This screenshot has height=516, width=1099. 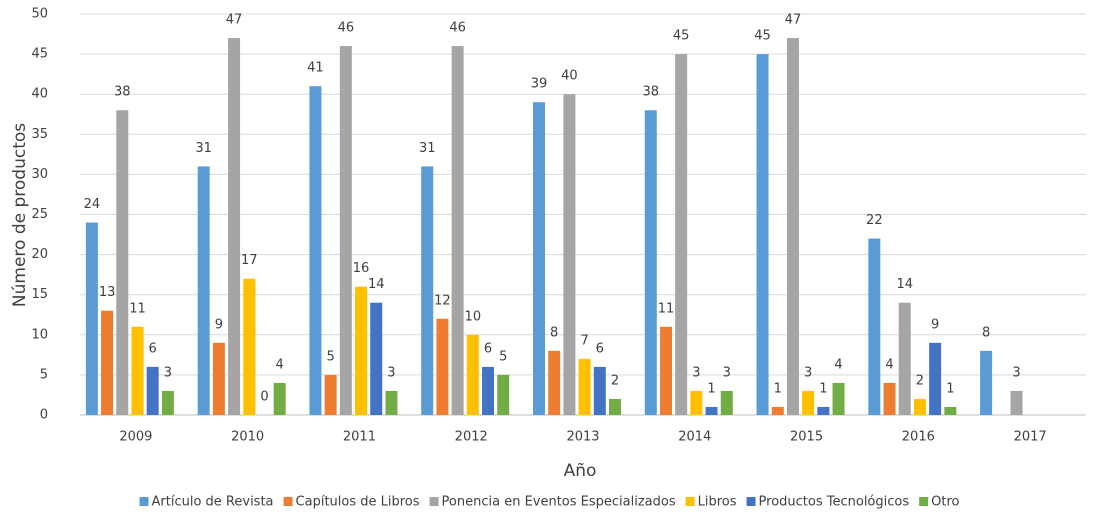 What do you see at coordinates (39, 54) in the screenshot?
I see `y-tick-label: 45` at bounding box center [39, 54].